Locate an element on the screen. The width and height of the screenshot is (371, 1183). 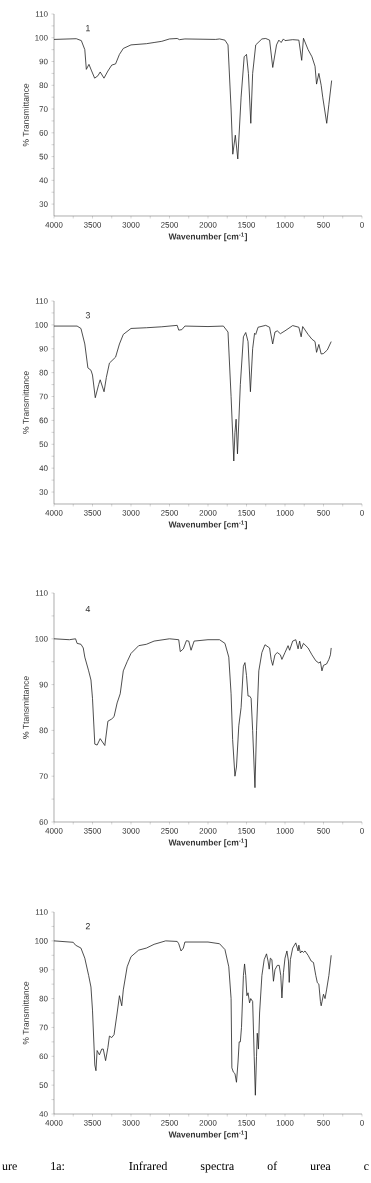
annotation: 3 is located at coordinates (87, 315).